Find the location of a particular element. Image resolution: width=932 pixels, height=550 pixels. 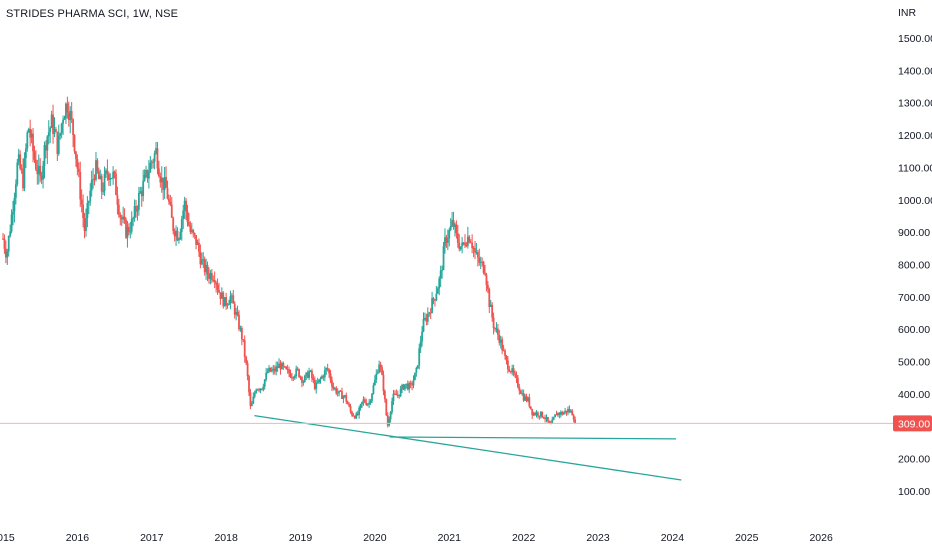

last-price-tag-background is located at coordinates (912, 423).